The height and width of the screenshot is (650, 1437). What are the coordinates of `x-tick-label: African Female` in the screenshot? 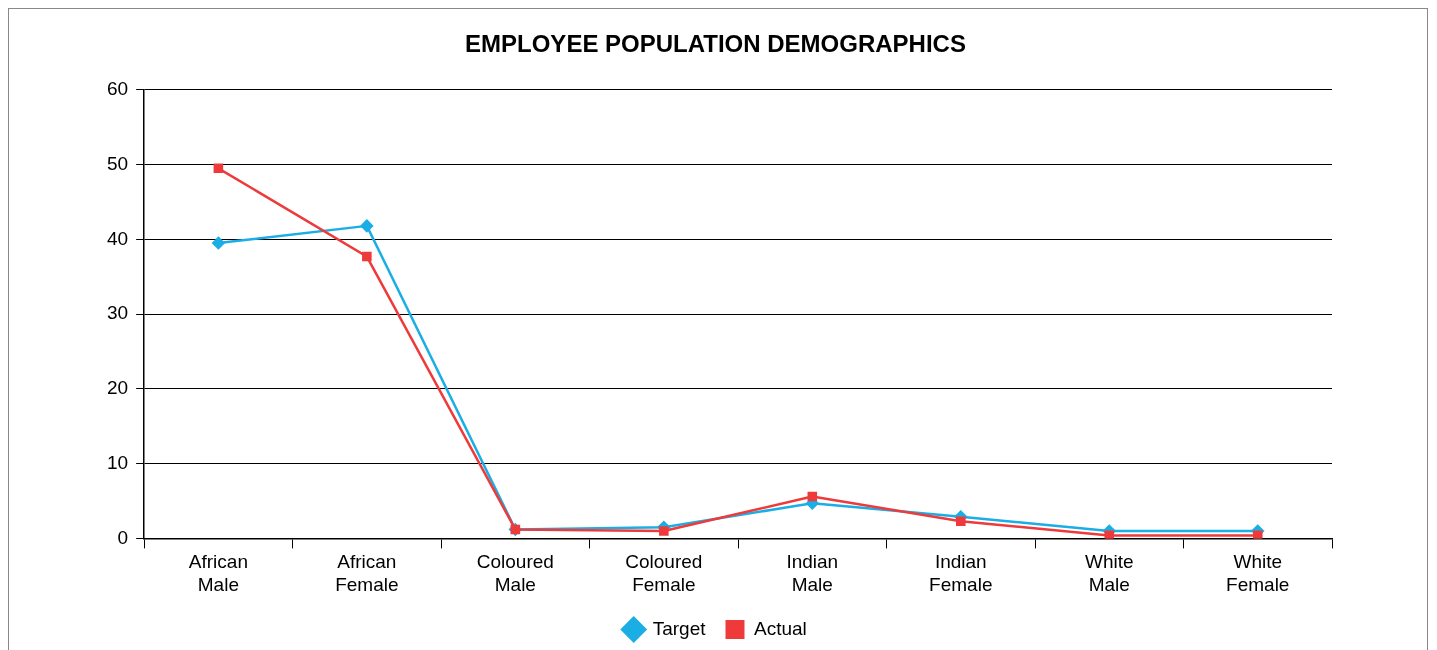 It's located at (367, 573).